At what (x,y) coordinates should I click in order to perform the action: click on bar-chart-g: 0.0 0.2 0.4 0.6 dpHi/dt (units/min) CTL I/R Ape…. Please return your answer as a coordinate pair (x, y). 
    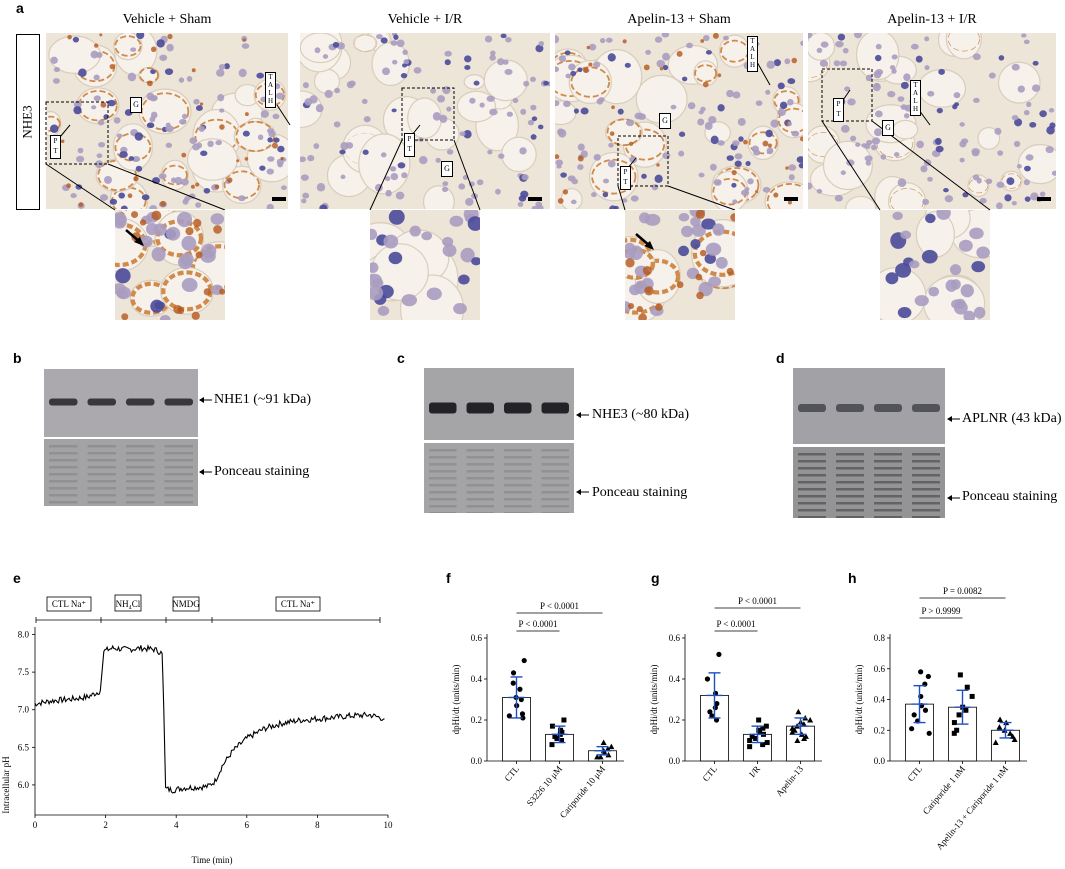
    Looking at the image, I should click on (735, 697).